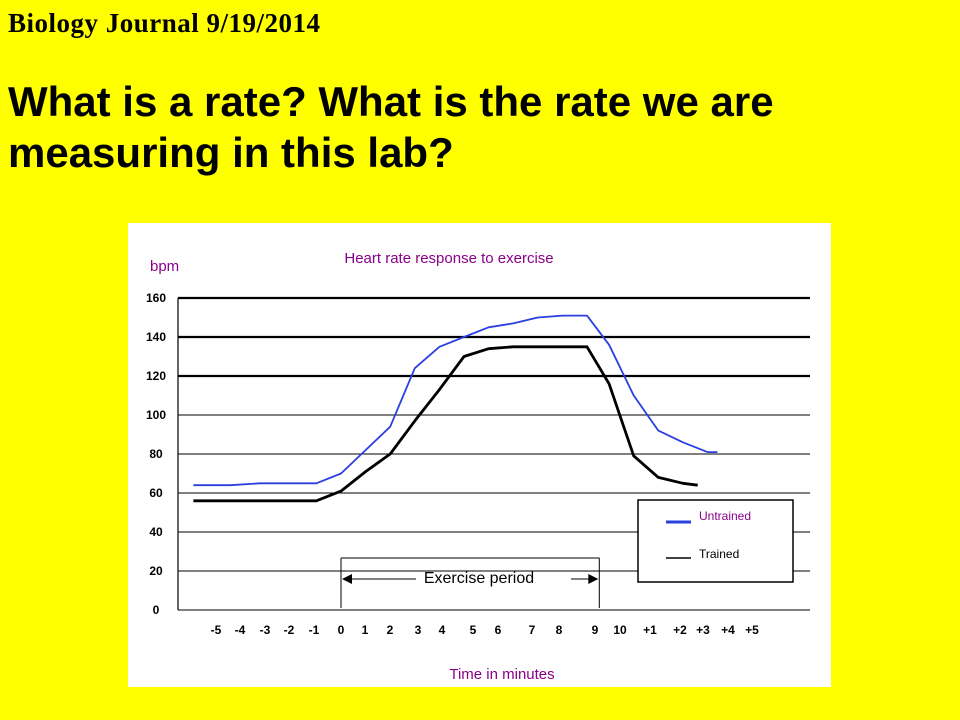 This screenshot has width=960, height=720. What do you see at coordinates (240, 630) in the screenshot?
I see `x-tick-label: -4` at bounding box center [240, 630].